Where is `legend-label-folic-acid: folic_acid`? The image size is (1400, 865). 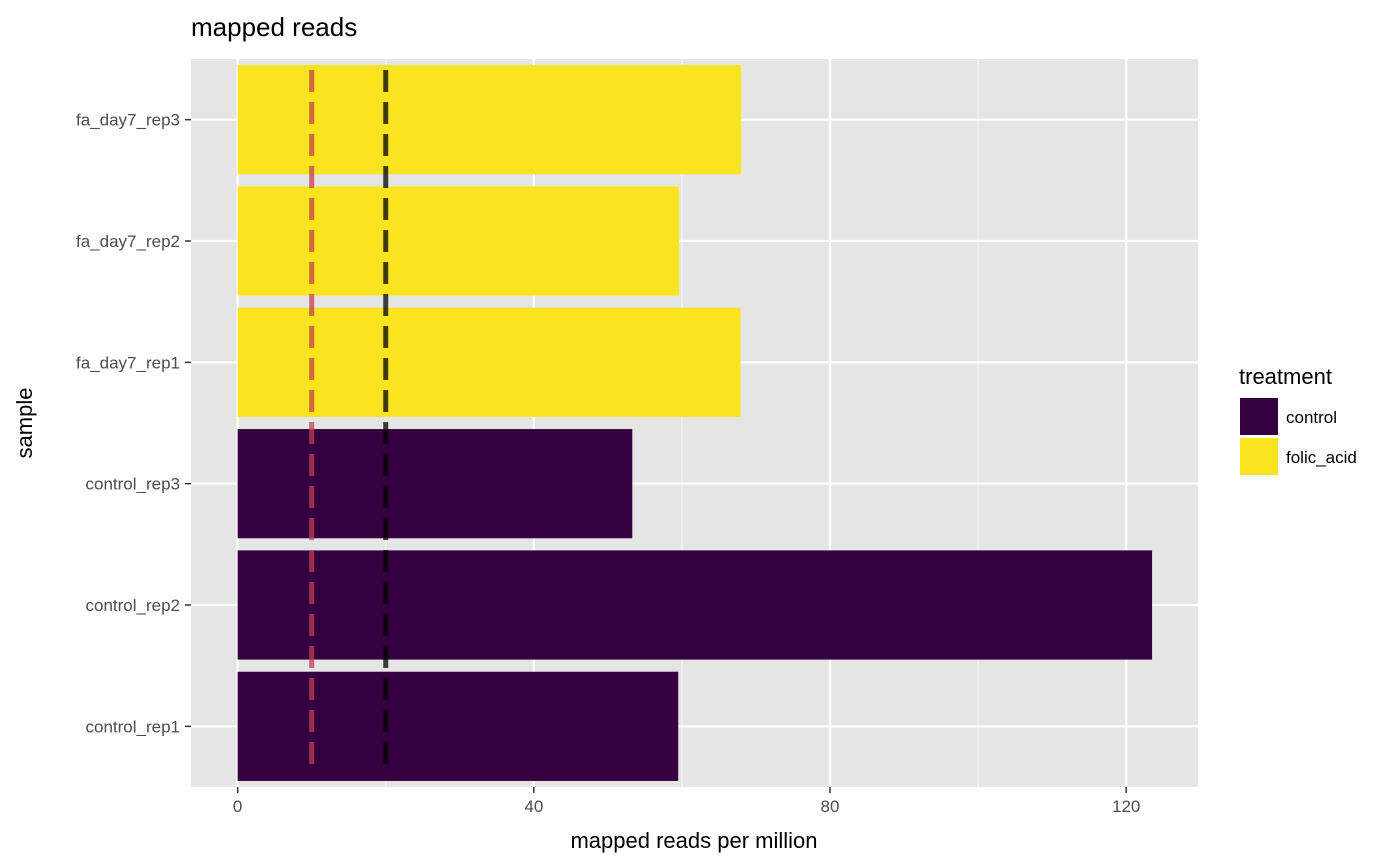
legend-label-folic-acid: folic_acid is located at coordinates (1321, 457).